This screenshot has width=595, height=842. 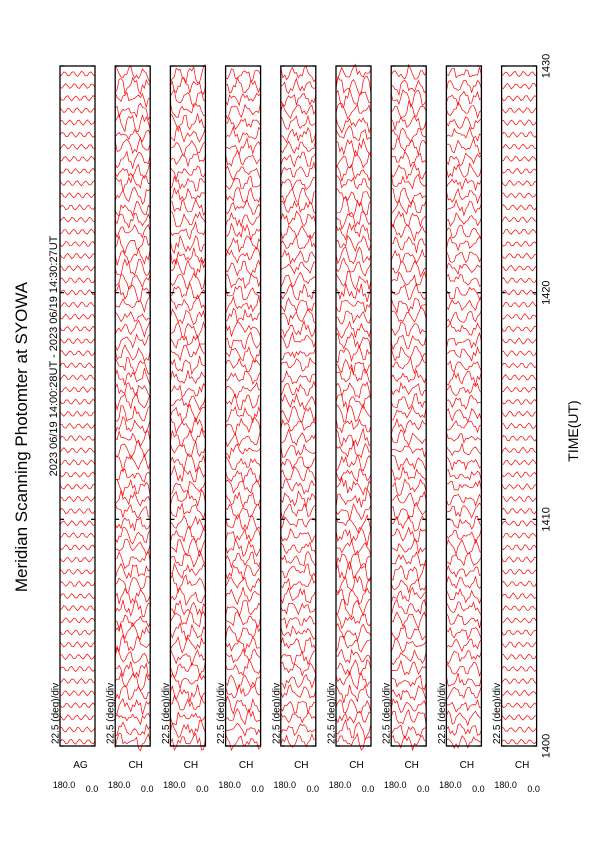 What do you see at coordinates (461, 429) in the screenshot?
I see `panel-8: 22.5 (deg)/div 180.0 0.0 CH` at bounding box center [461, 429].